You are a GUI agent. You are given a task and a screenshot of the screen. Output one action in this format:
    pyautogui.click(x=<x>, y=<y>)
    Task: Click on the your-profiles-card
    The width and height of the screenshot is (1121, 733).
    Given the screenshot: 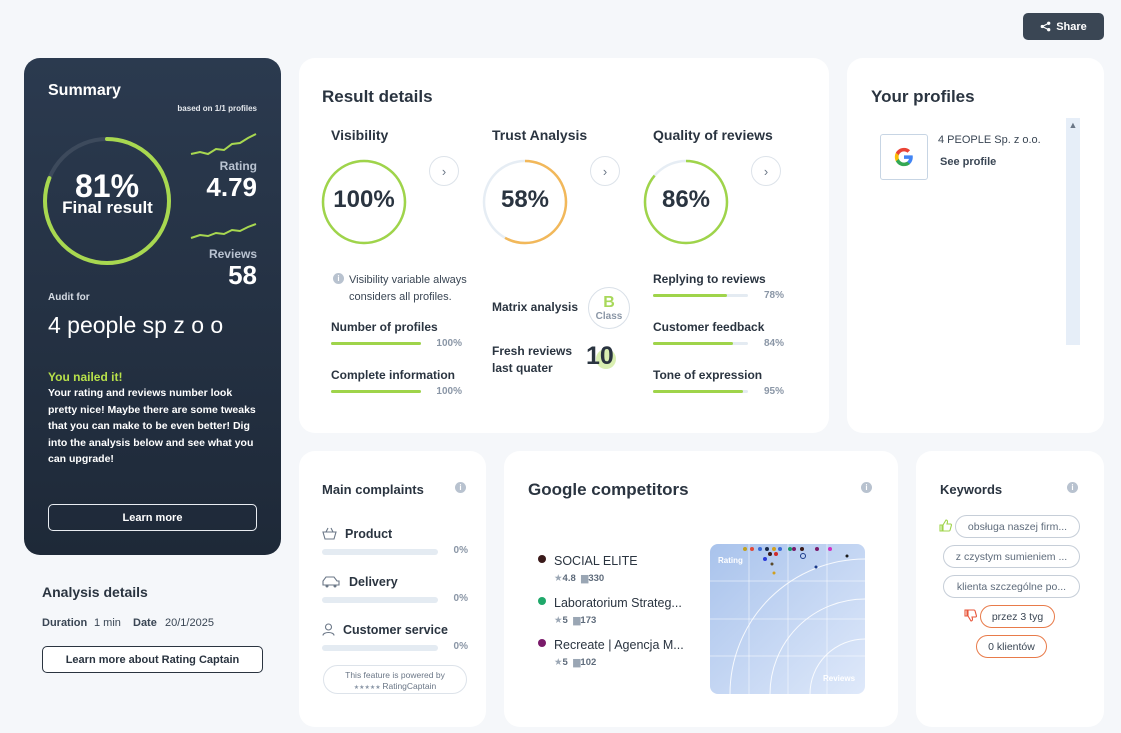 What is the action you would take?
    pyautogui.click(x=975, y=245)
    